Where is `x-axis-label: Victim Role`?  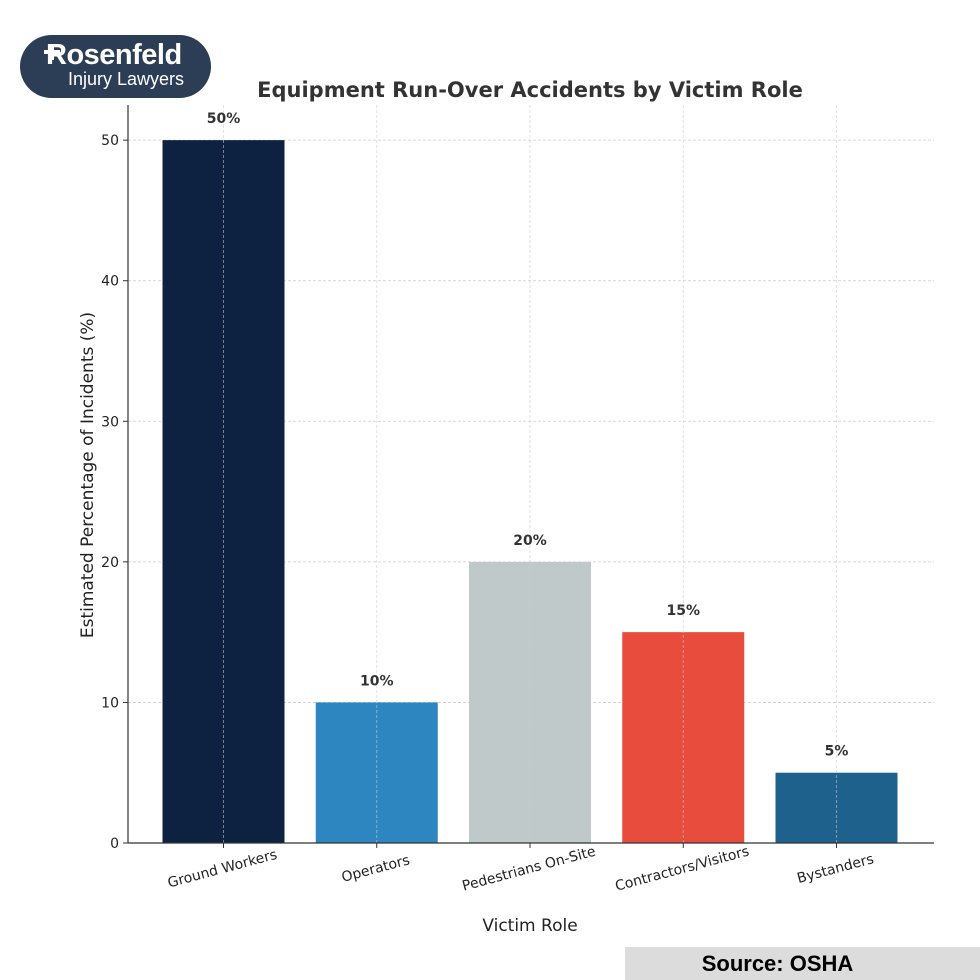
x-axis-label: Victim Role is located at coordinates (529, 926).